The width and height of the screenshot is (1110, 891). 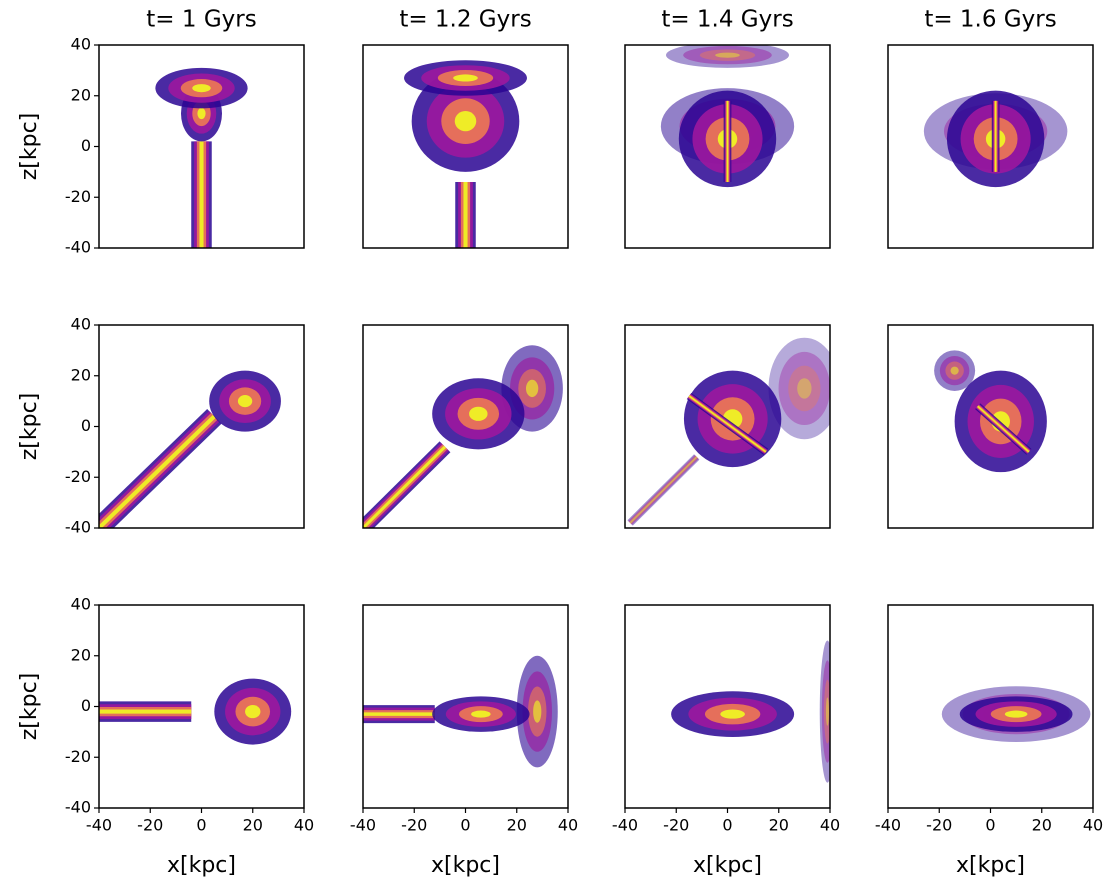 What do you see at coordinates (990, 20) in the screenshot?
I see `panel-title: t= 1.6 Gyrs` at bounding box center [990, 20].